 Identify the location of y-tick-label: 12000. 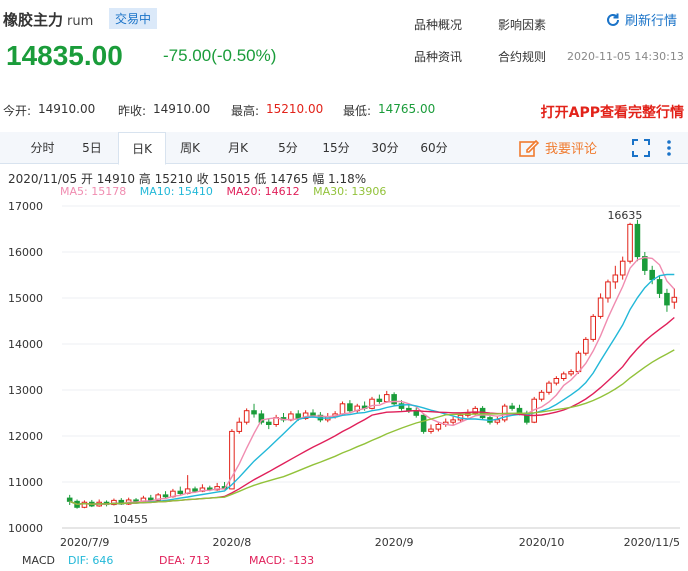
(25, 436).